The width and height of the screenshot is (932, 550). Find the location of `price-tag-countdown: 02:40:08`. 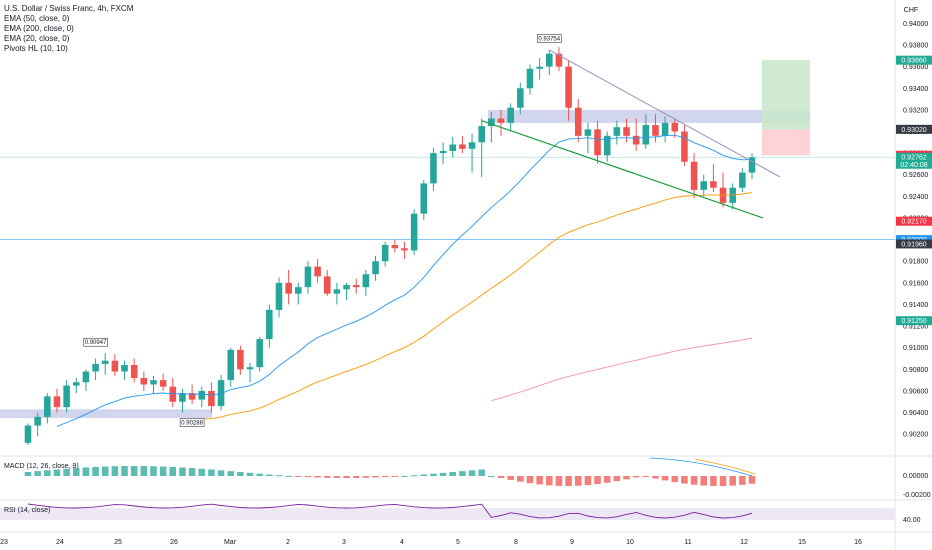

price-tag-countdown: 02:40:08 is located at coordinates (913, 165).